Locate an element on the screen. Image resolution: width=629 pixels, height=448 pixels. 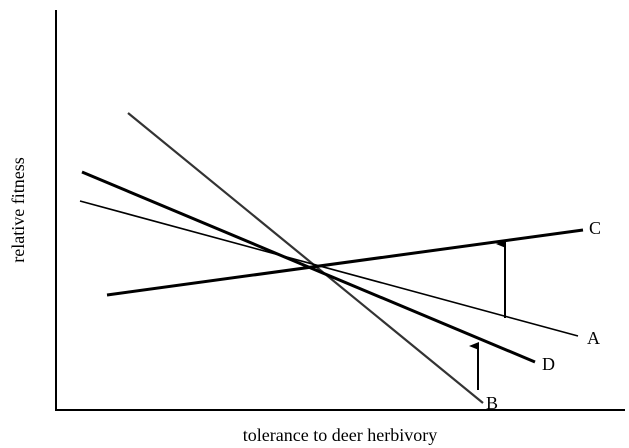
line-c is located at coordinates (345, 262).